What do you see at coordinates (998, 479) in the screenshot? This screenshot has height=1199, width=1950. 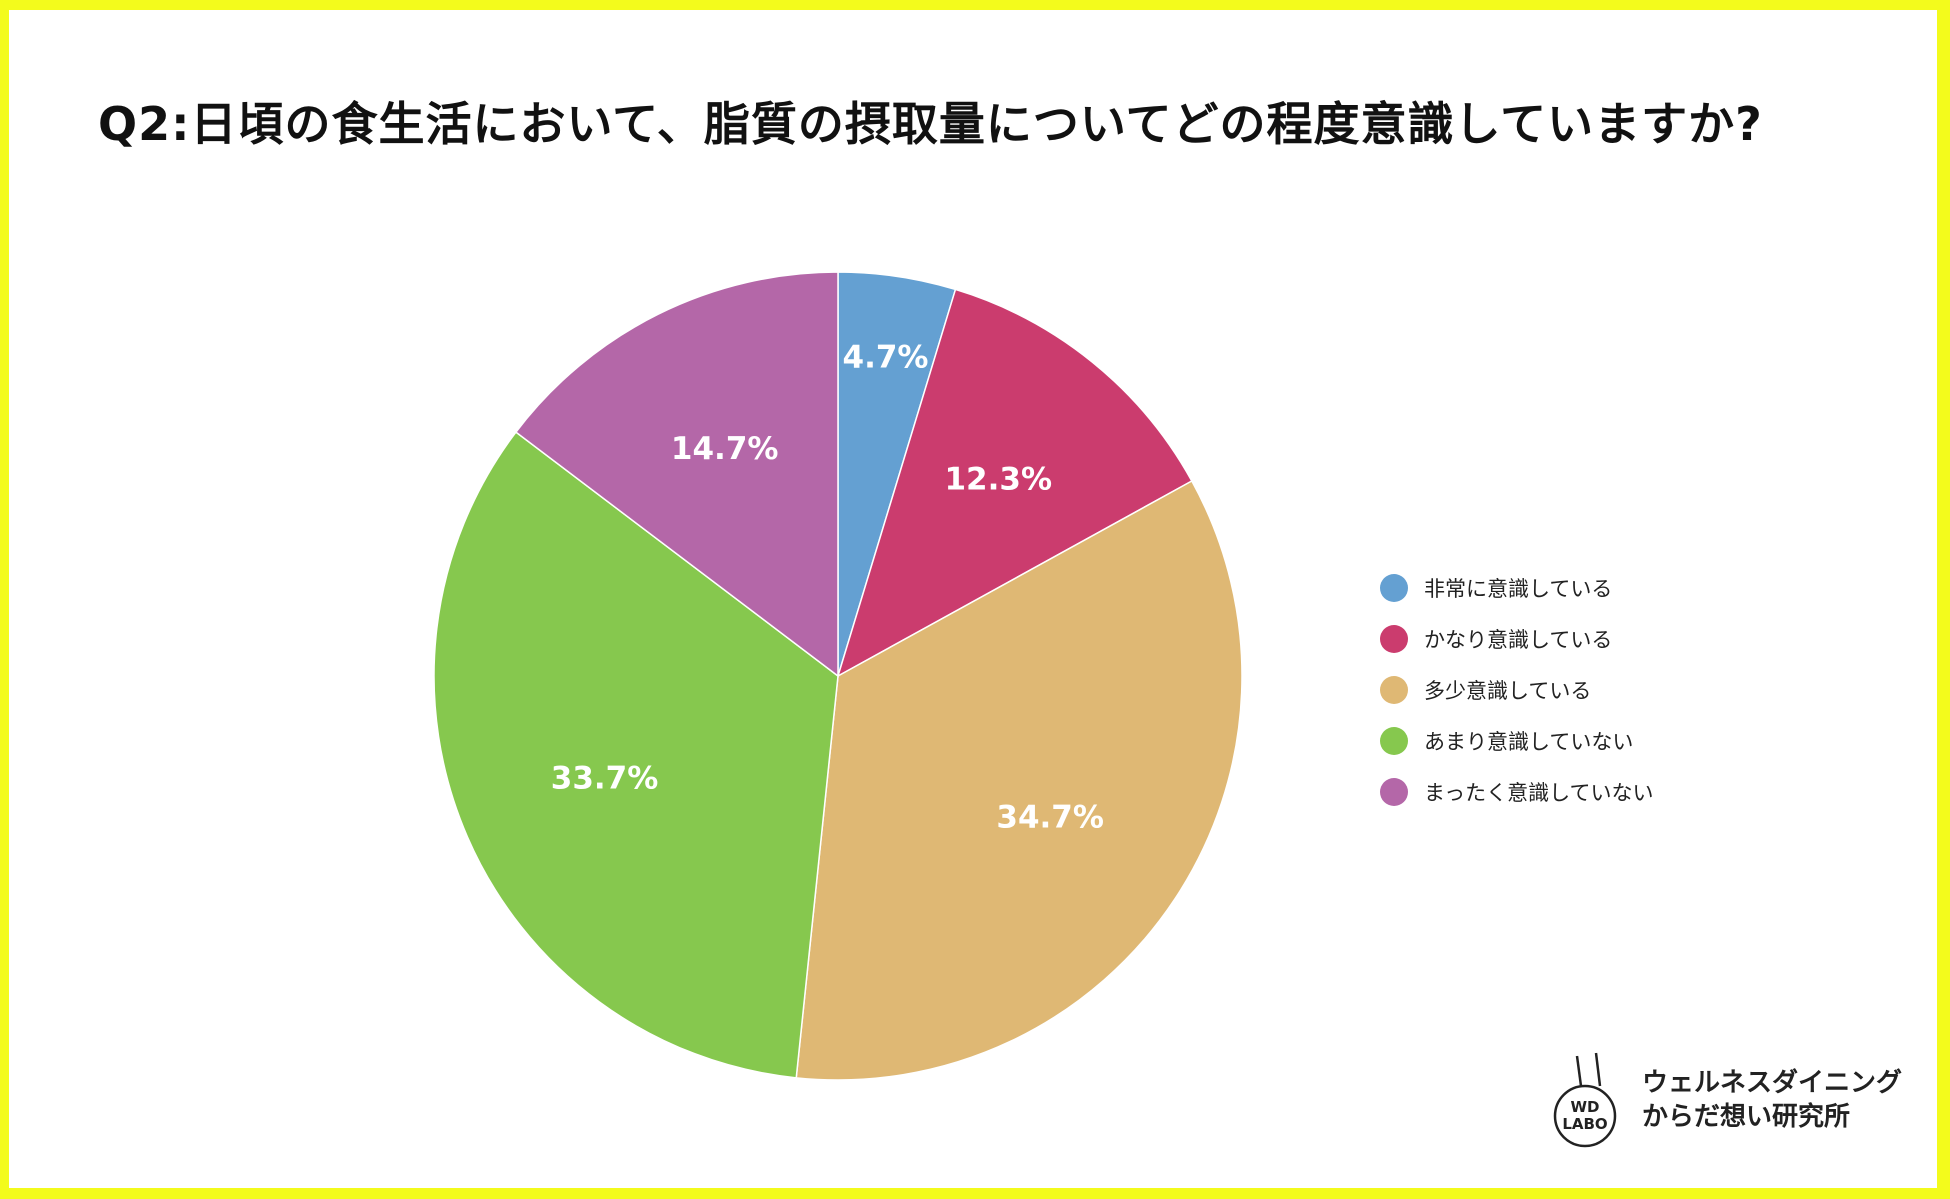 I see `slice-label: 12.3%` at bounding box center [998, 479].